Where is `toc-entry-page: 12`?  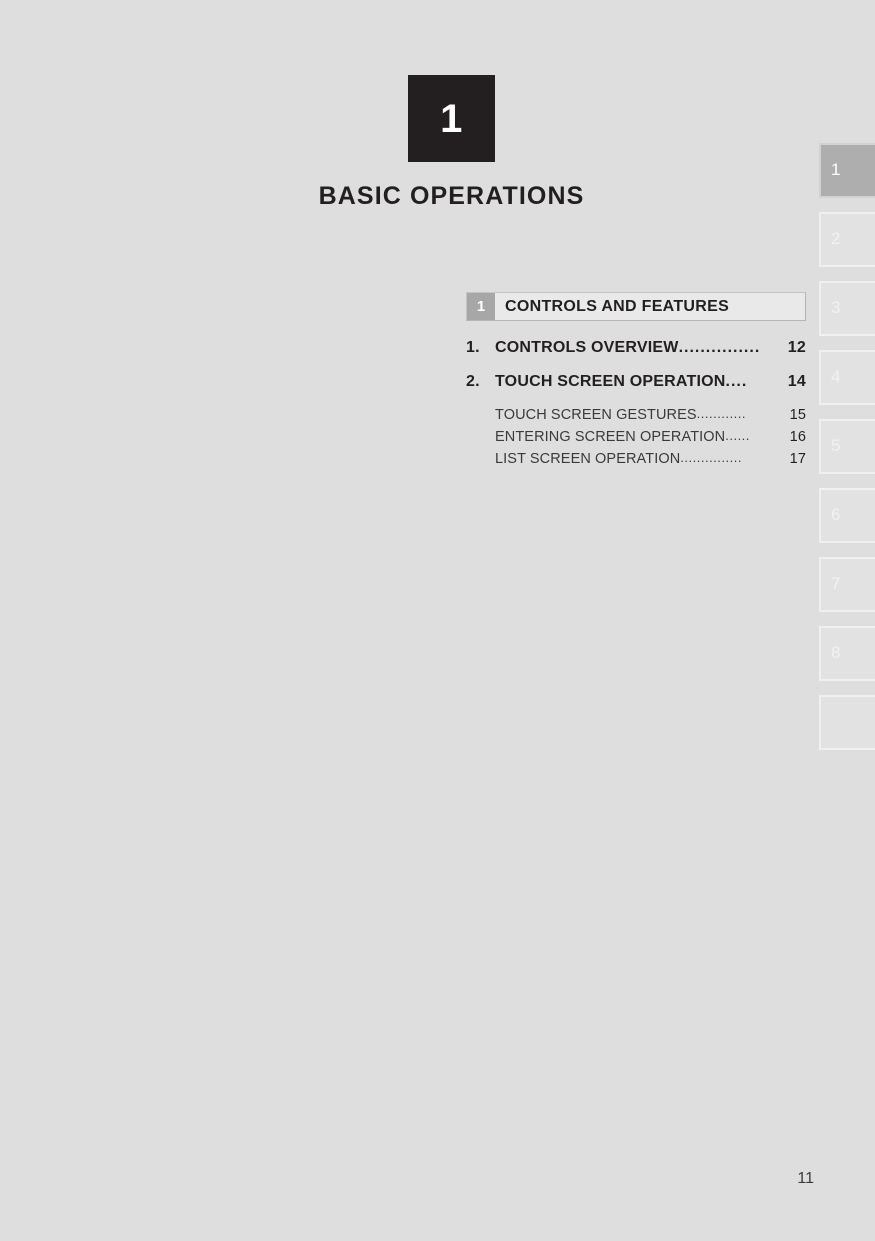
toc-entry-page: 12 is located at coordinates (796, 347).